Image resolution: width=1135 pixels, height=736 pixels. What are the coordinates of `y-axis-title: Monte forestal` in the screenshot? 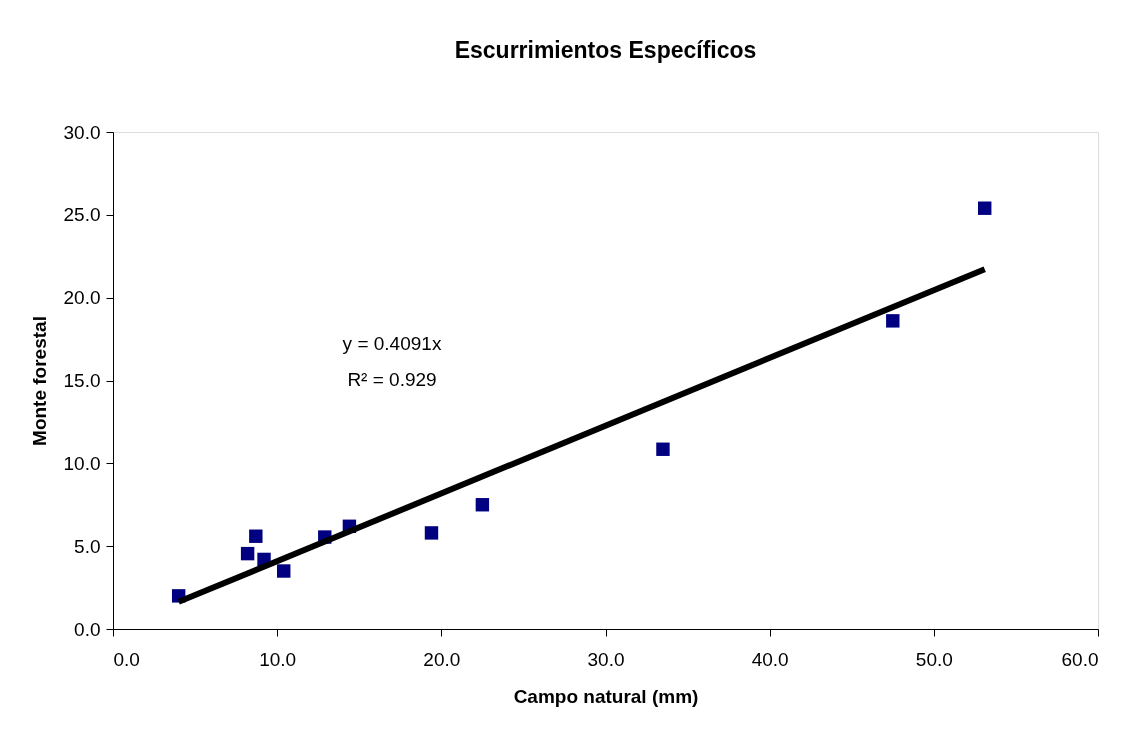 It's located at (39, 381).